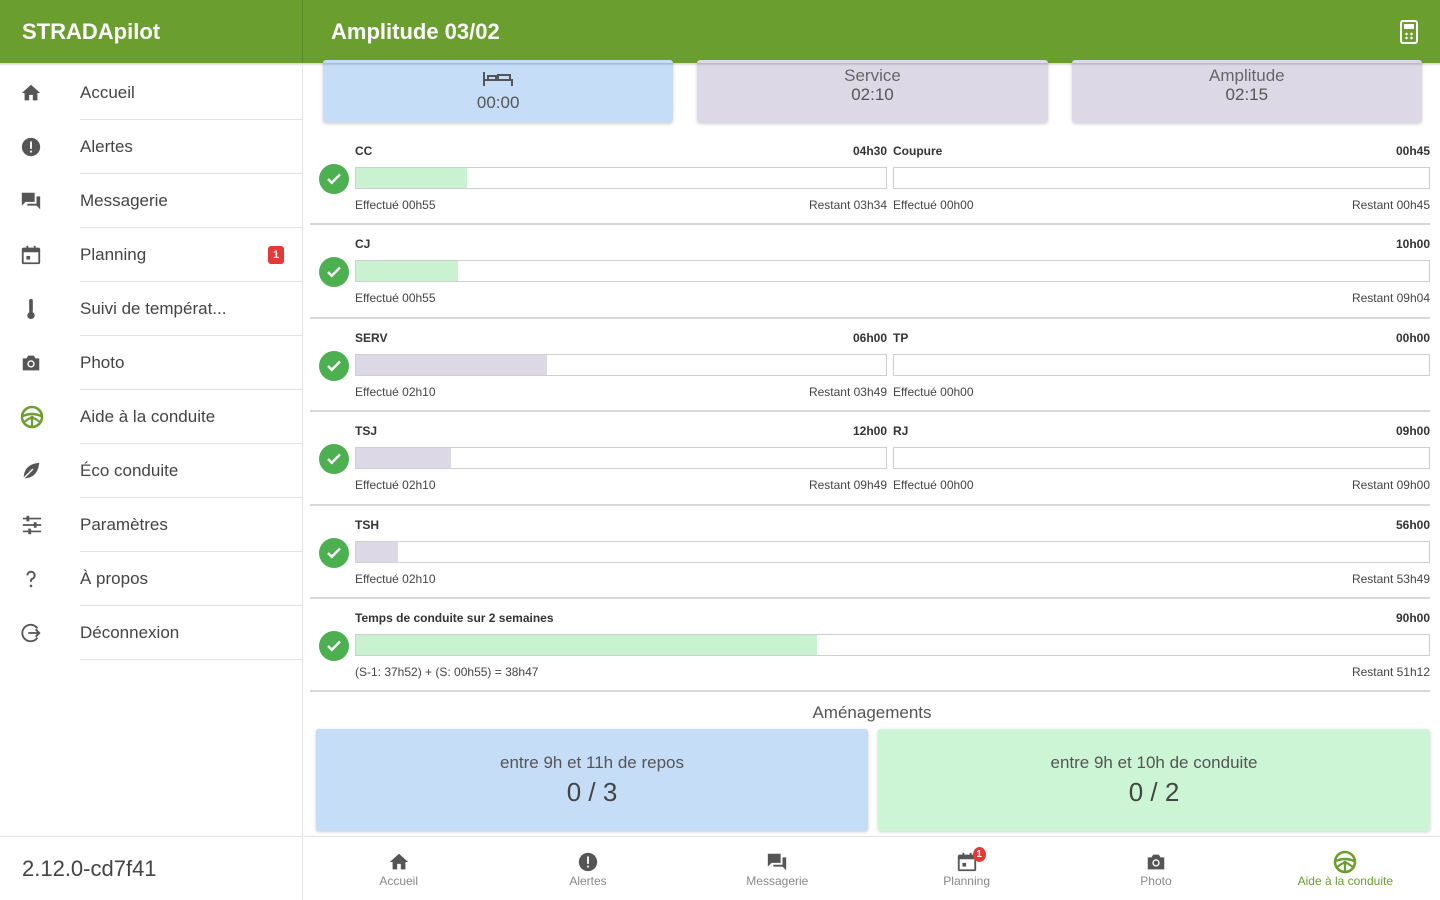  I want to click on gauge-footer: Effectué 00h55 Restant 03h34, so click(621, 205).